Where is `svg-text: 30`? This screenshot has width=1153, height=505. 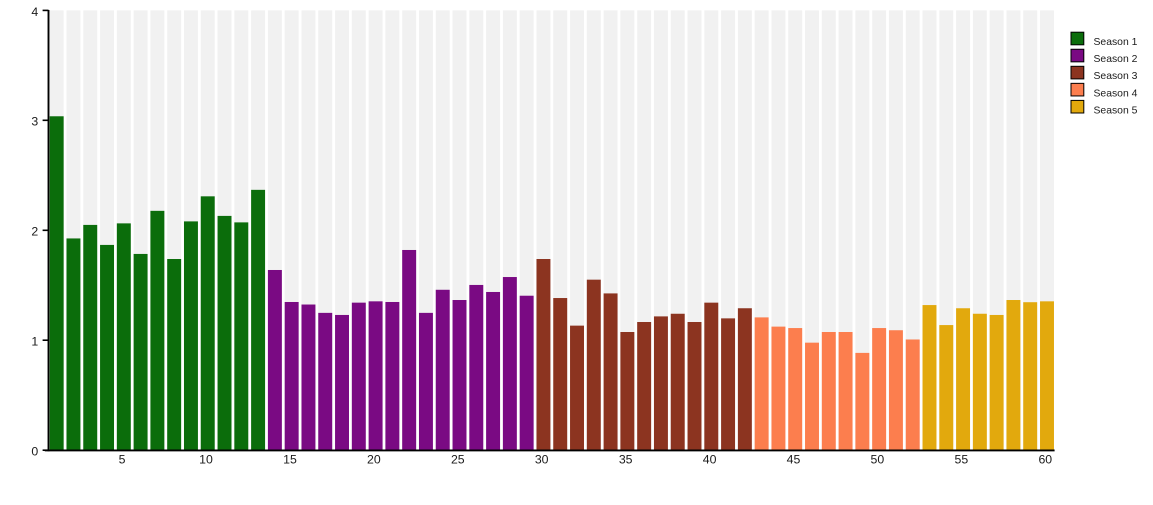
svg-text: 30 is located at coordinates (542, 459).